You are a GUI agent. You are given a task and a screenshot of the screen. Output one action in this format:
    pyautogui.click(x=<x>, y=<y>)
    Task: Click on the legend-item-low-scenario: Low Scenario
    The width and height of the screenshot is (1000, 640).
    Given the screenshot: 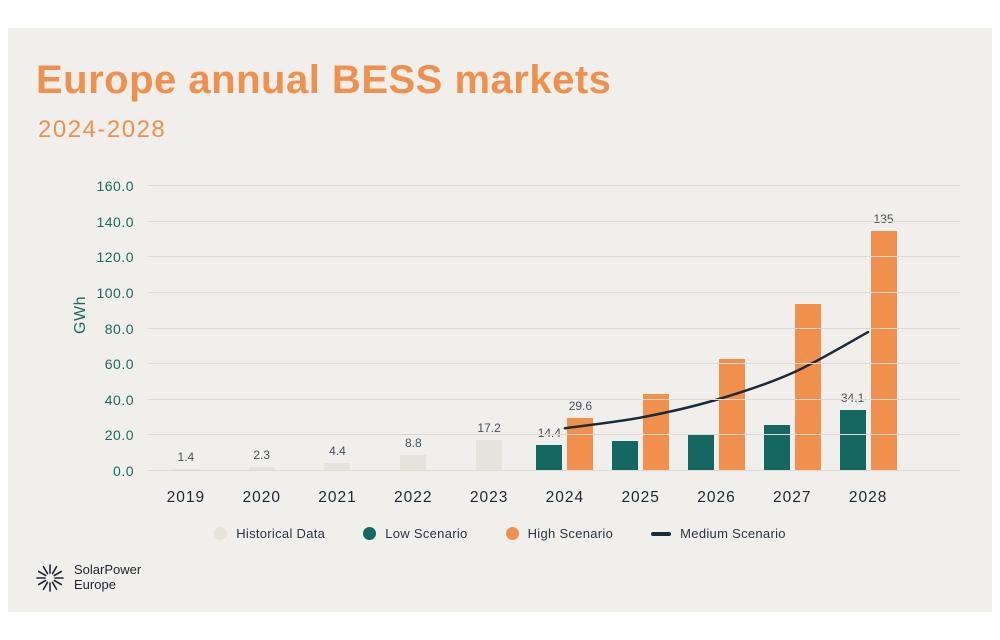 What is the action you would take?
    pyautogui.click(x=415, y=533)
    